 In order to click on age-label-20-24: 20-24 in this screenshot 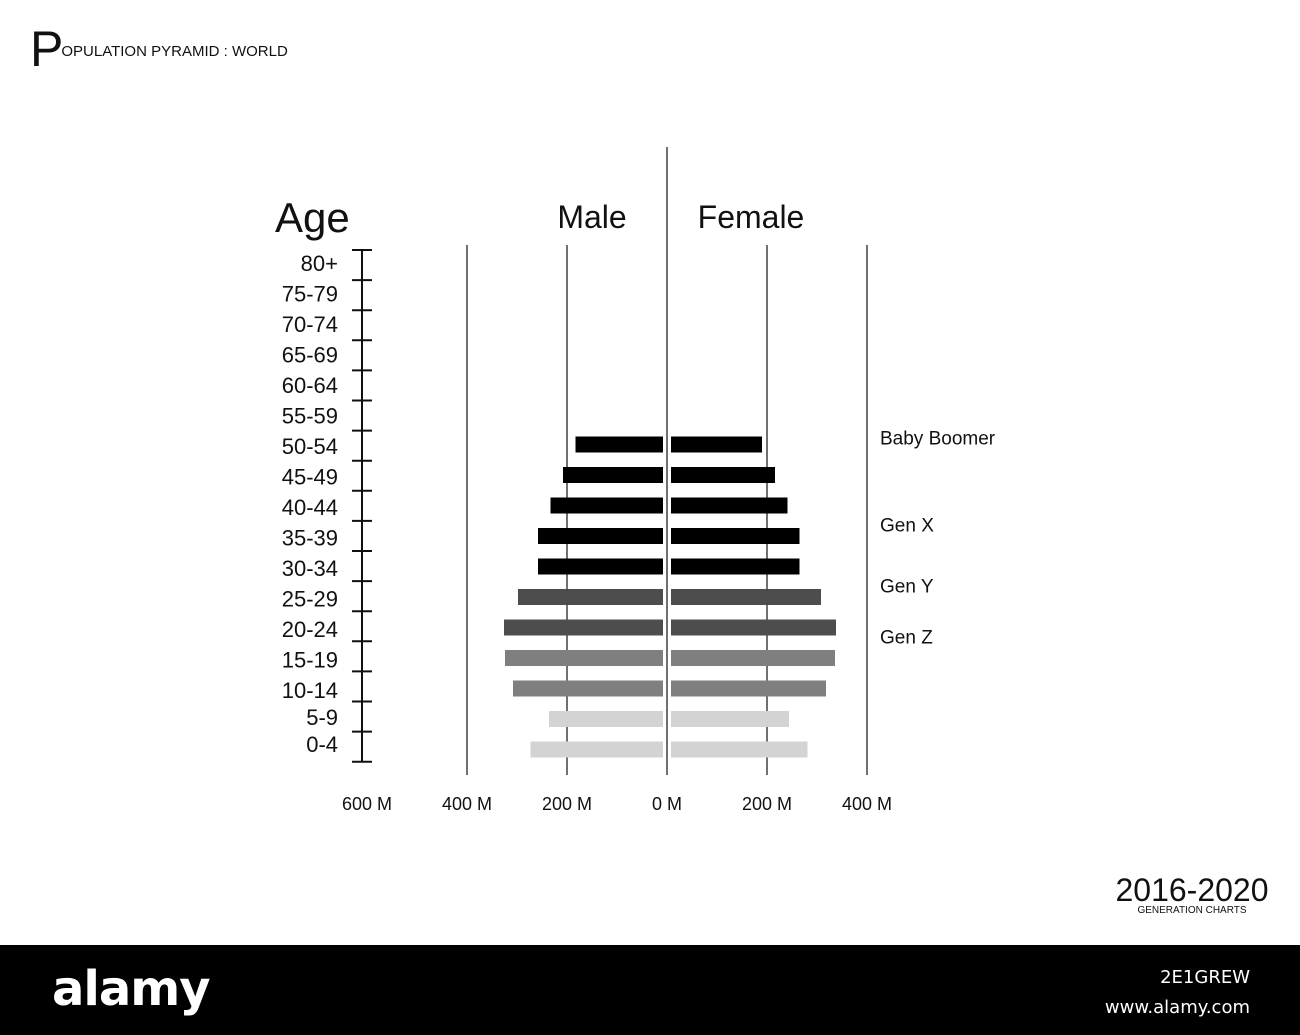, I will do `click(310, 629)`.